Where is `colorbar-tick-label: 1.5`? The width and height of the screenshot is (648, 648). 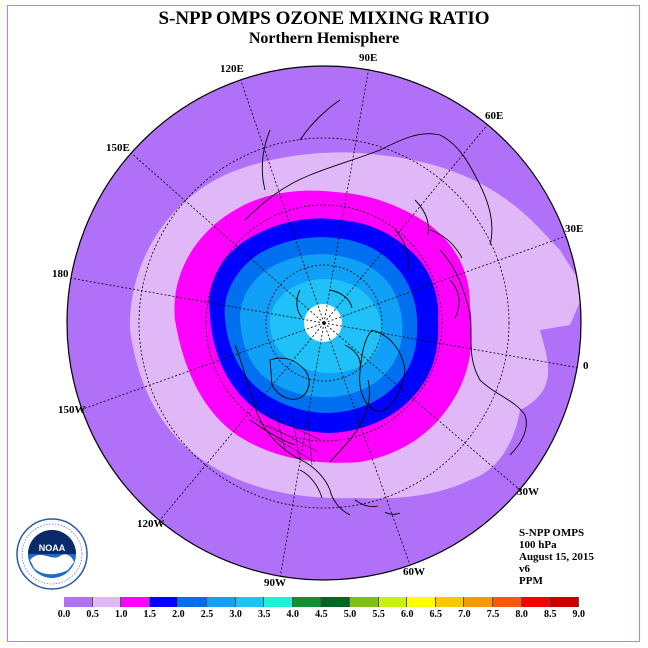 colorbar-tick-label: 1.5 is located at coordinates (150, 614).